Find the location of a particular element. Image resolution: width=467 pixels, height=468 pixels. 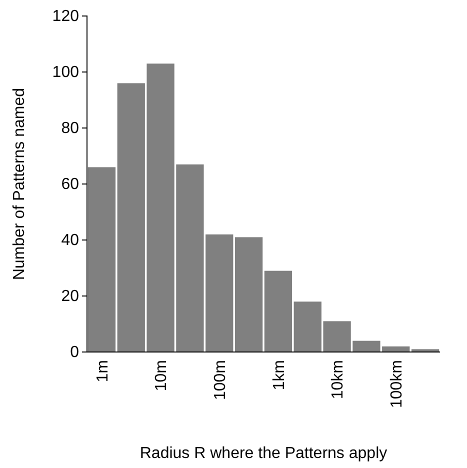

y-tick-label: 120 is located at coordinates (66, 17).